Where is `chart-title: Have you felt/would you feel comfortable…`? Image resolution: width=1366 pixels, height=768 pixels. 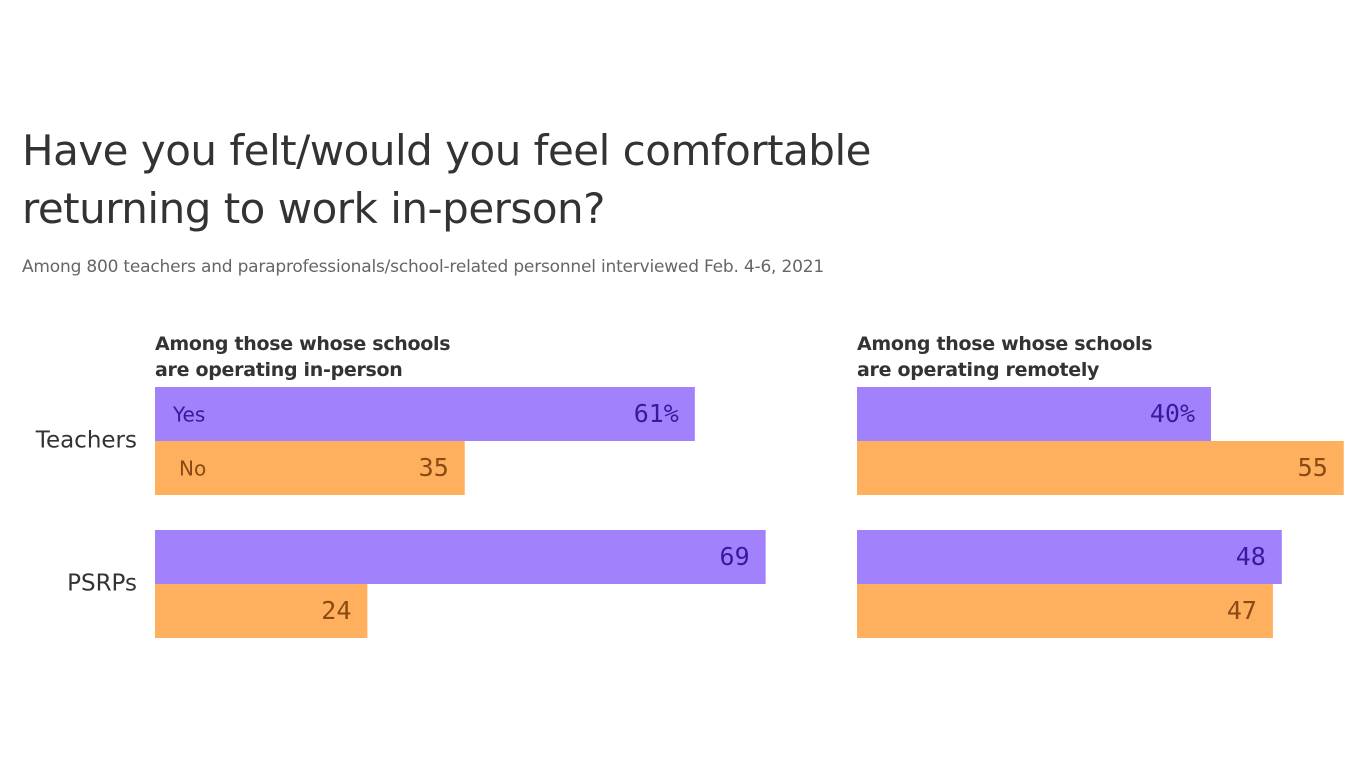 chart-title: Have you felt/would you feel comfortable… is located at coordinates (446, 179).